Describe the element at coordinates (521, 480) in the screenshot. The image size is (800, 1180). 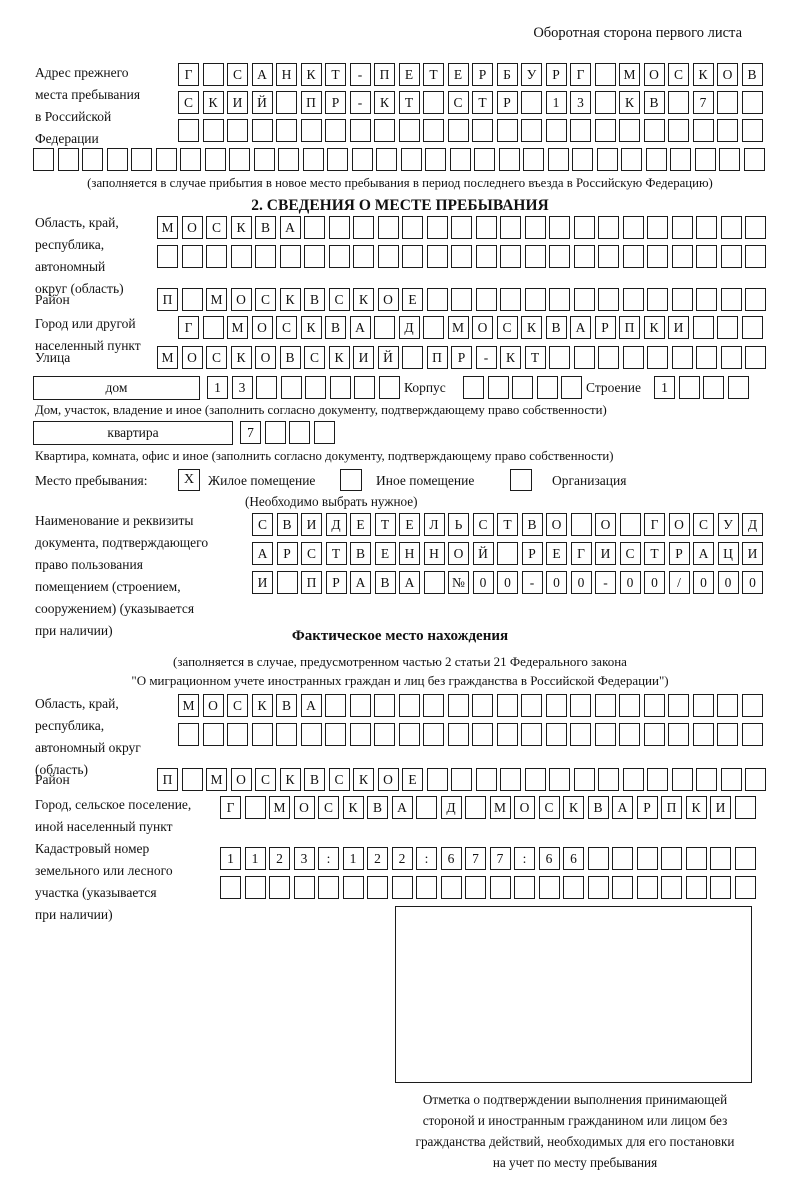
I see `checkbox-organization` at that location.